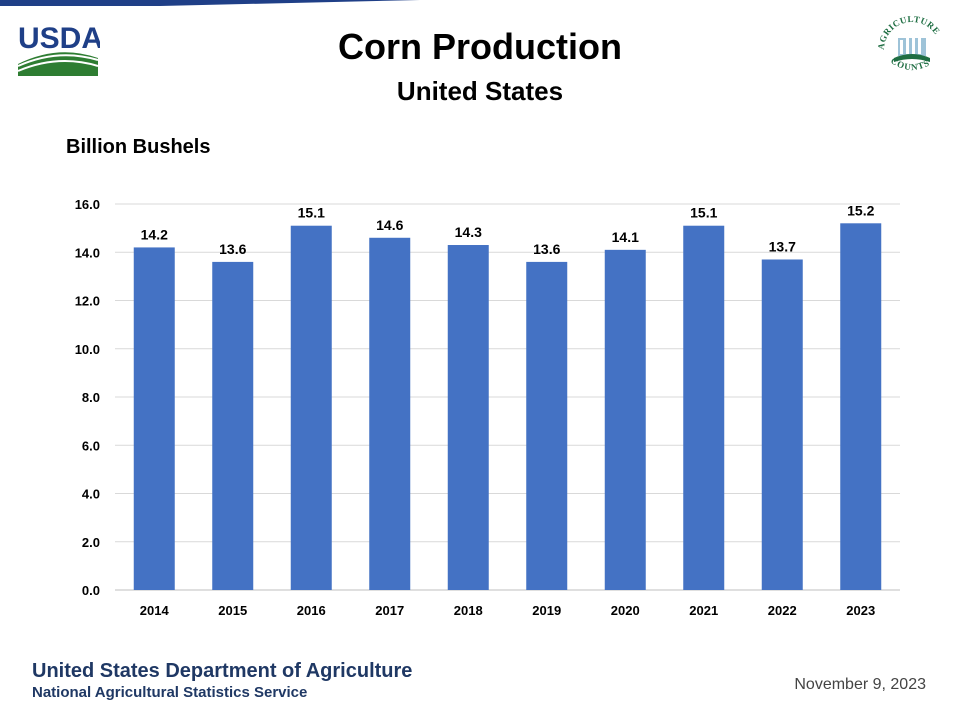 The image size is (960, 720). I want to click on page-subtitle: United States, so click(480, 91).